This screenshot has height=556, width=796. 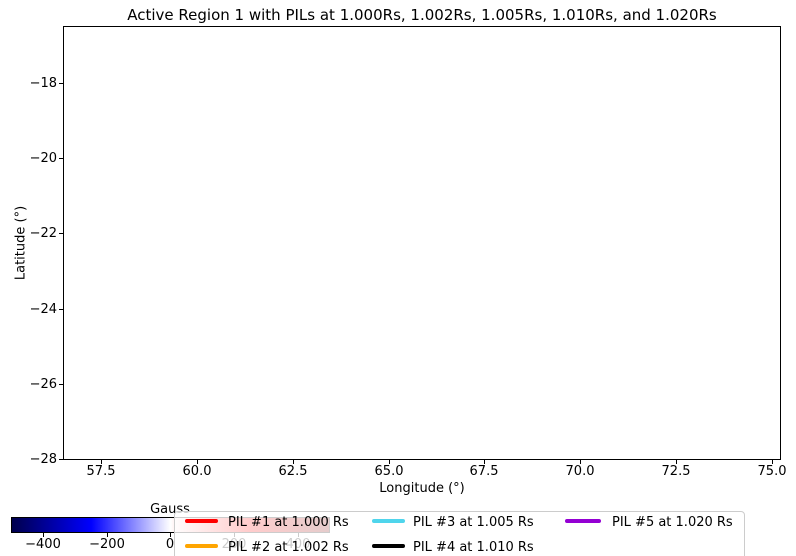 What do you see at coordinates (473, 547) in the screenshot?
I see `legend-label-pil4: PIL #4 at 1.010 Rs` at bounding box center [473, 547].